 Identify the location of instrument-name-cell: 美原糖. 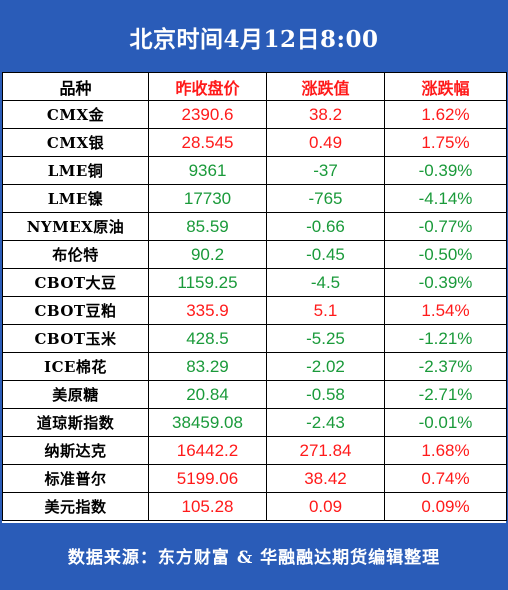
(75, 394).